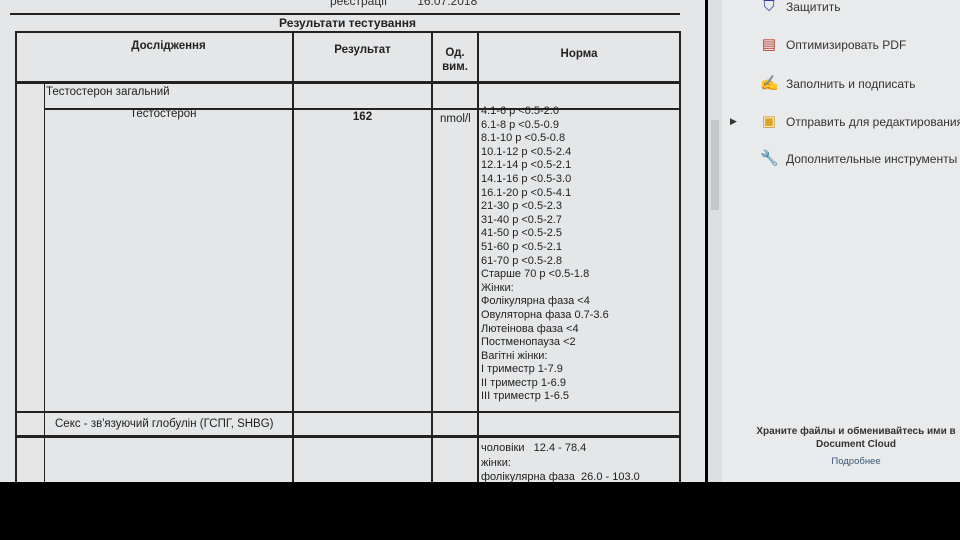 The height and width of the screenshot is (540, 960). Describe the element at coordinates (769, 83) in the screenshot. I see `sign-icon: ✍` at that location.